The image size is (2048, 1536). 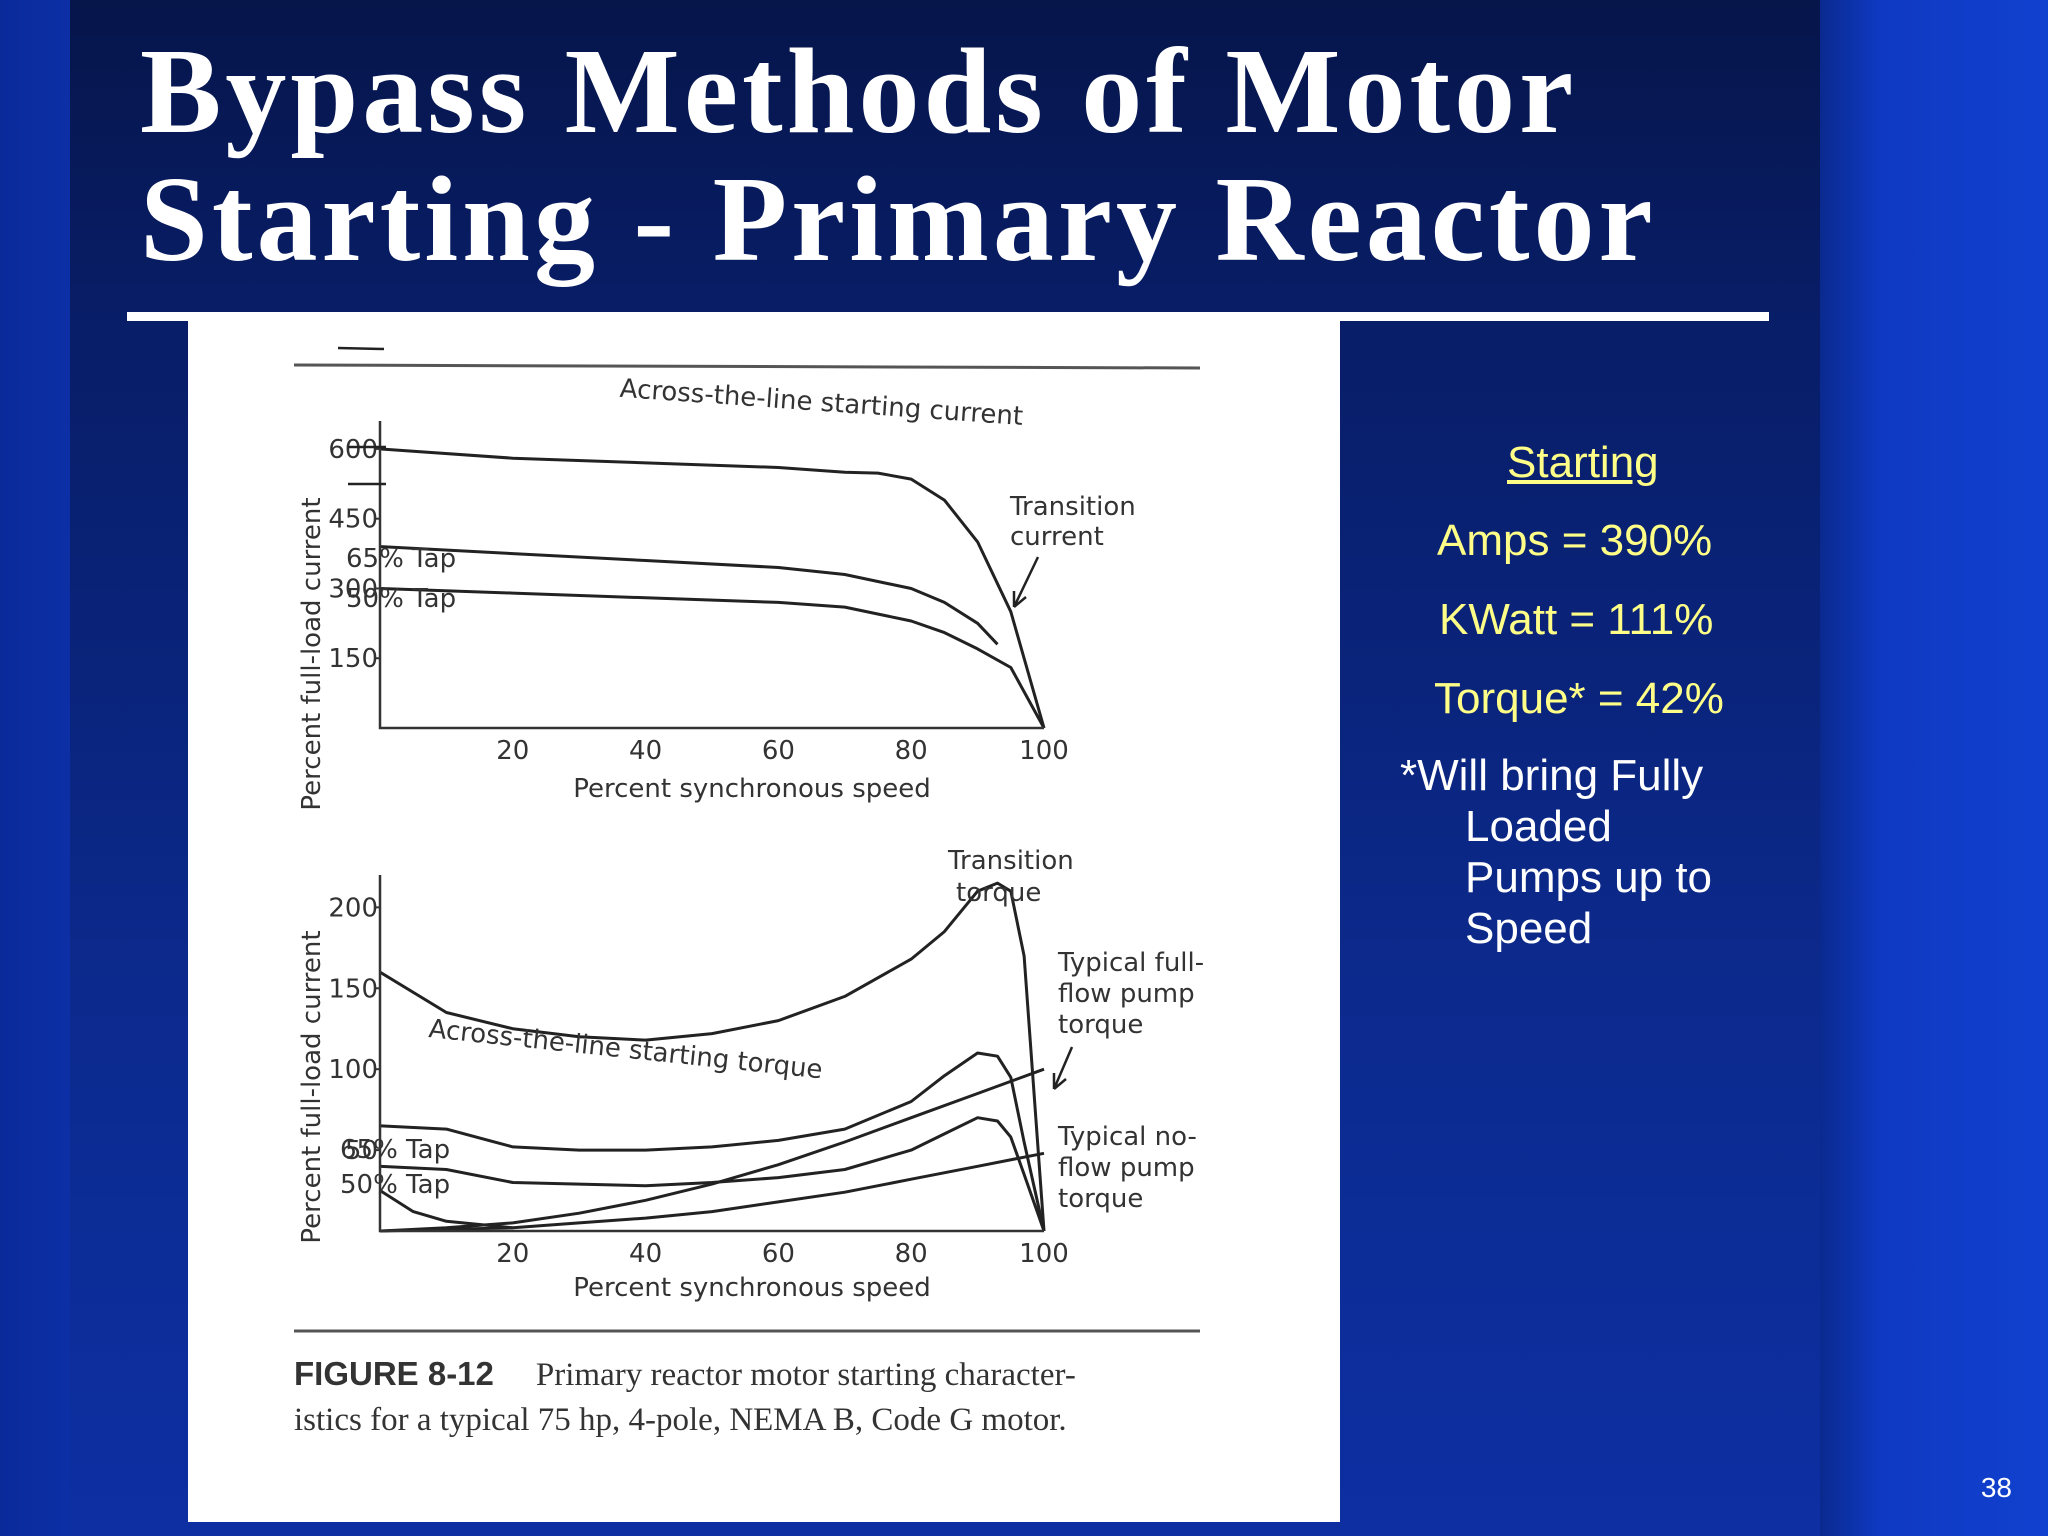 What do you see at coordinates (353, 589) in the screenshot?
I see `chart1-y-tick-label: 300` at bounding box center [353, 589].